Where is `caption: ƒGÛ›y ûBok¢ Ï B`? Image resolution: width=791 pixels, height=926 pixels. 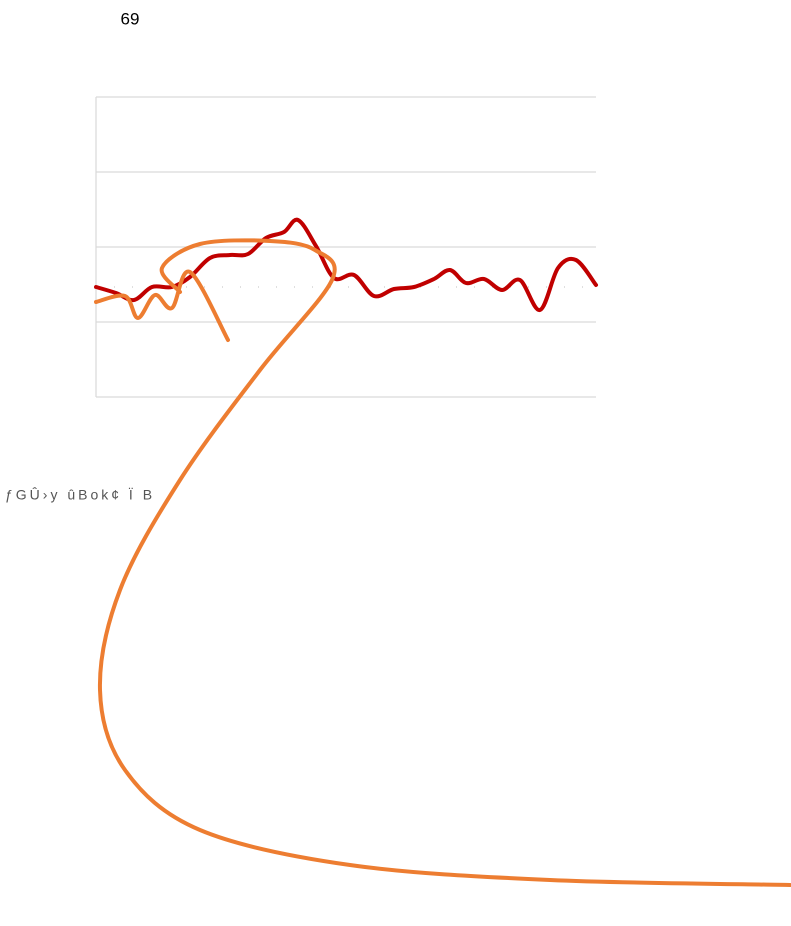
caption: ƒGÛ›y ûBok¢ Ï B is located at coordinates (80, 495).